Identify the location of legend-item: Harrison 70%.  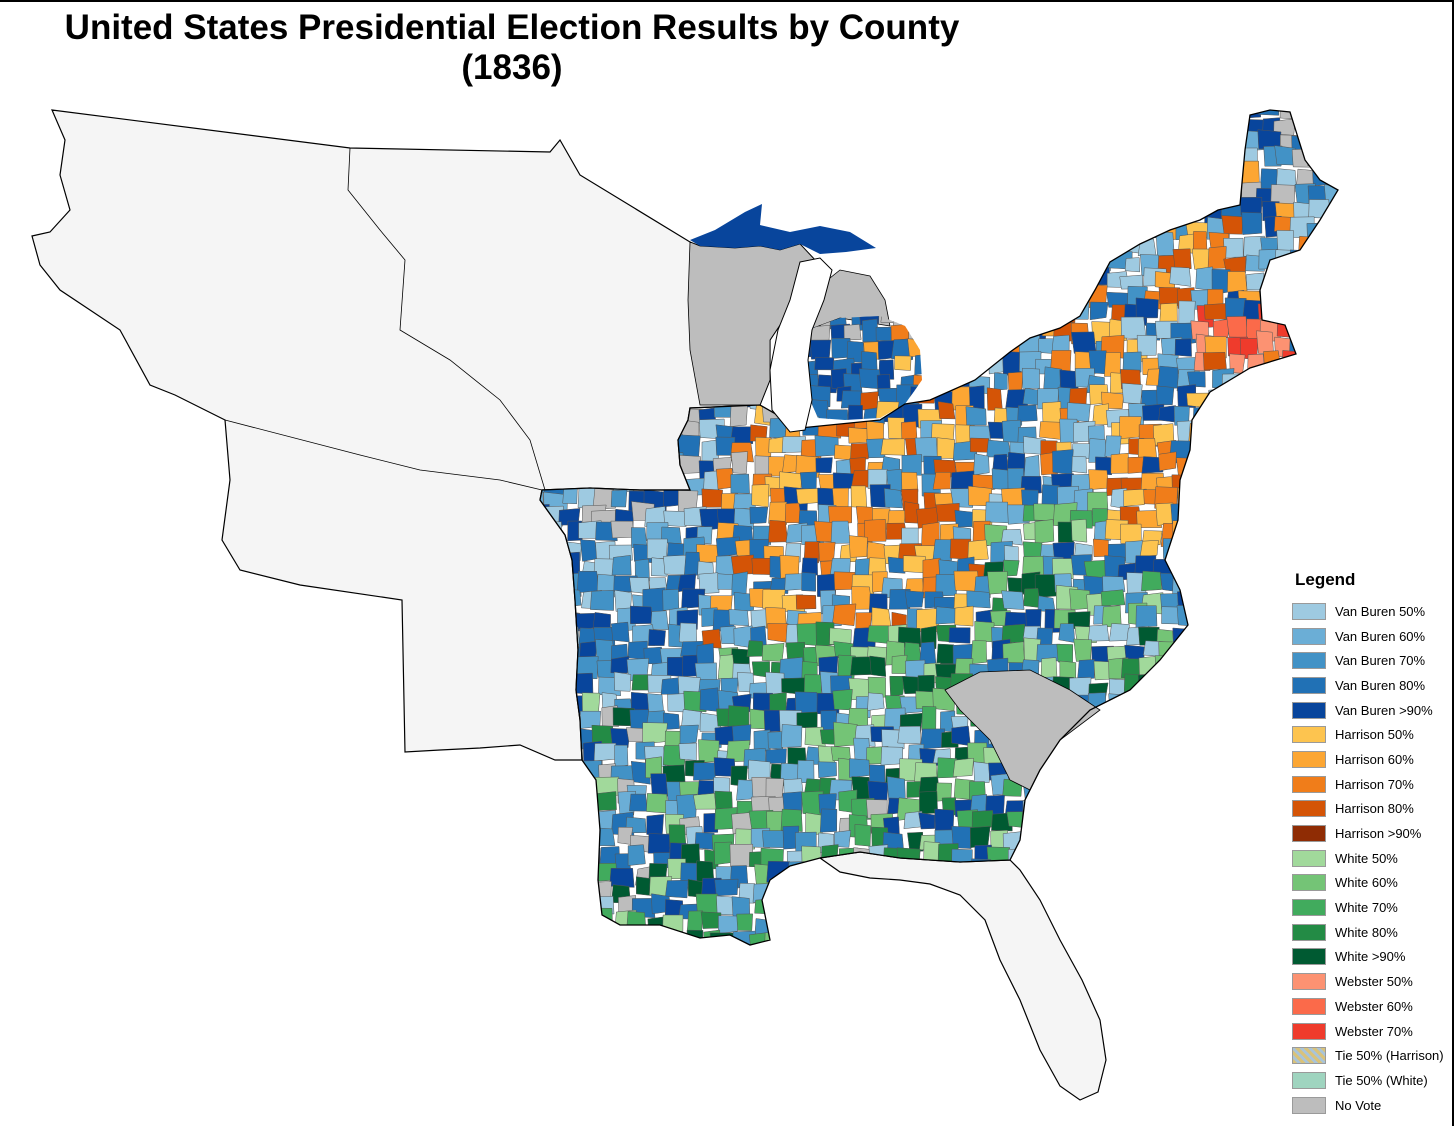
(1373, 784).